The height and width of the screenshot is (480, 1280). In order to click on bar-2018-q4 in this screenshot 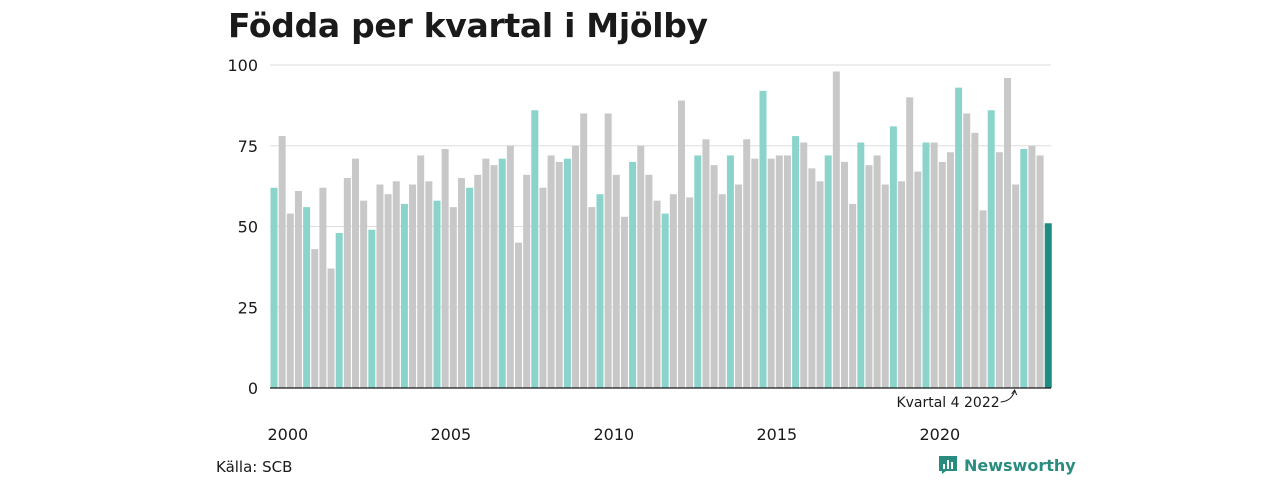, I will do `click(885, 286)`.